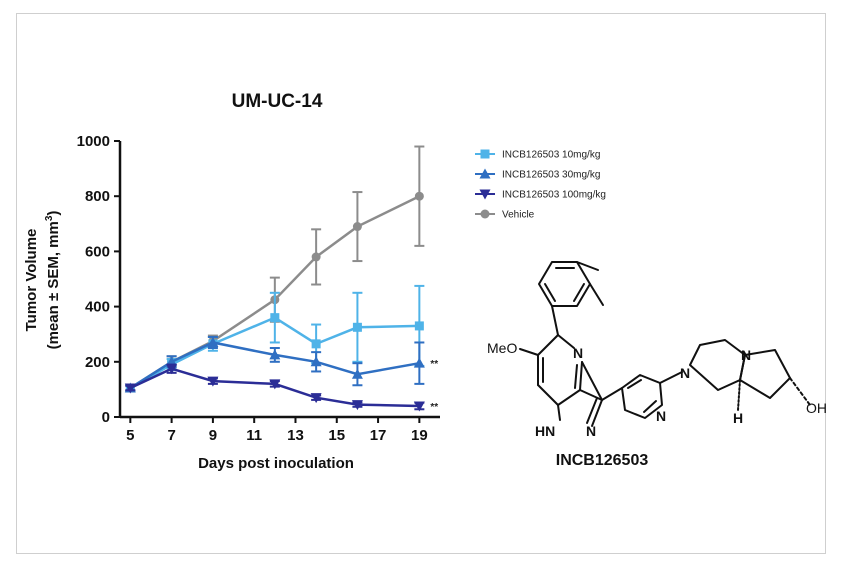  Describe the element at coordinates (765, 374) in the screenshot. I see `pyrrolidine-ring` at that location.